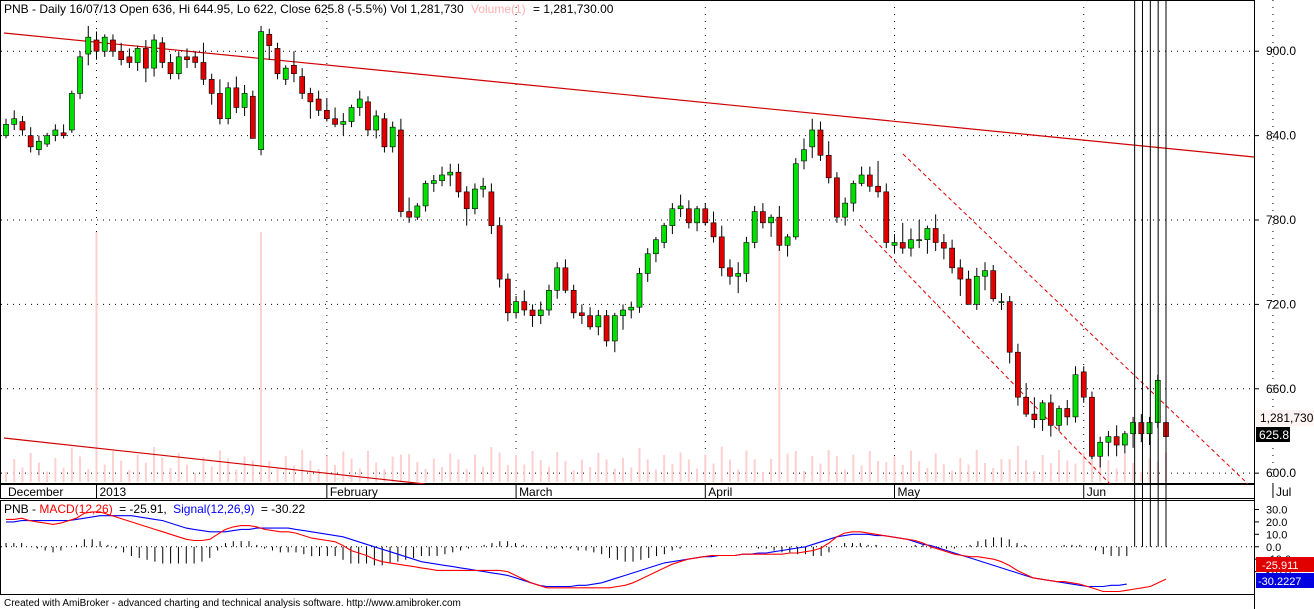  Describe the element at coordinates (1274, 435) in the screenshot. I see `close-badge-text: 625.8` at that location.